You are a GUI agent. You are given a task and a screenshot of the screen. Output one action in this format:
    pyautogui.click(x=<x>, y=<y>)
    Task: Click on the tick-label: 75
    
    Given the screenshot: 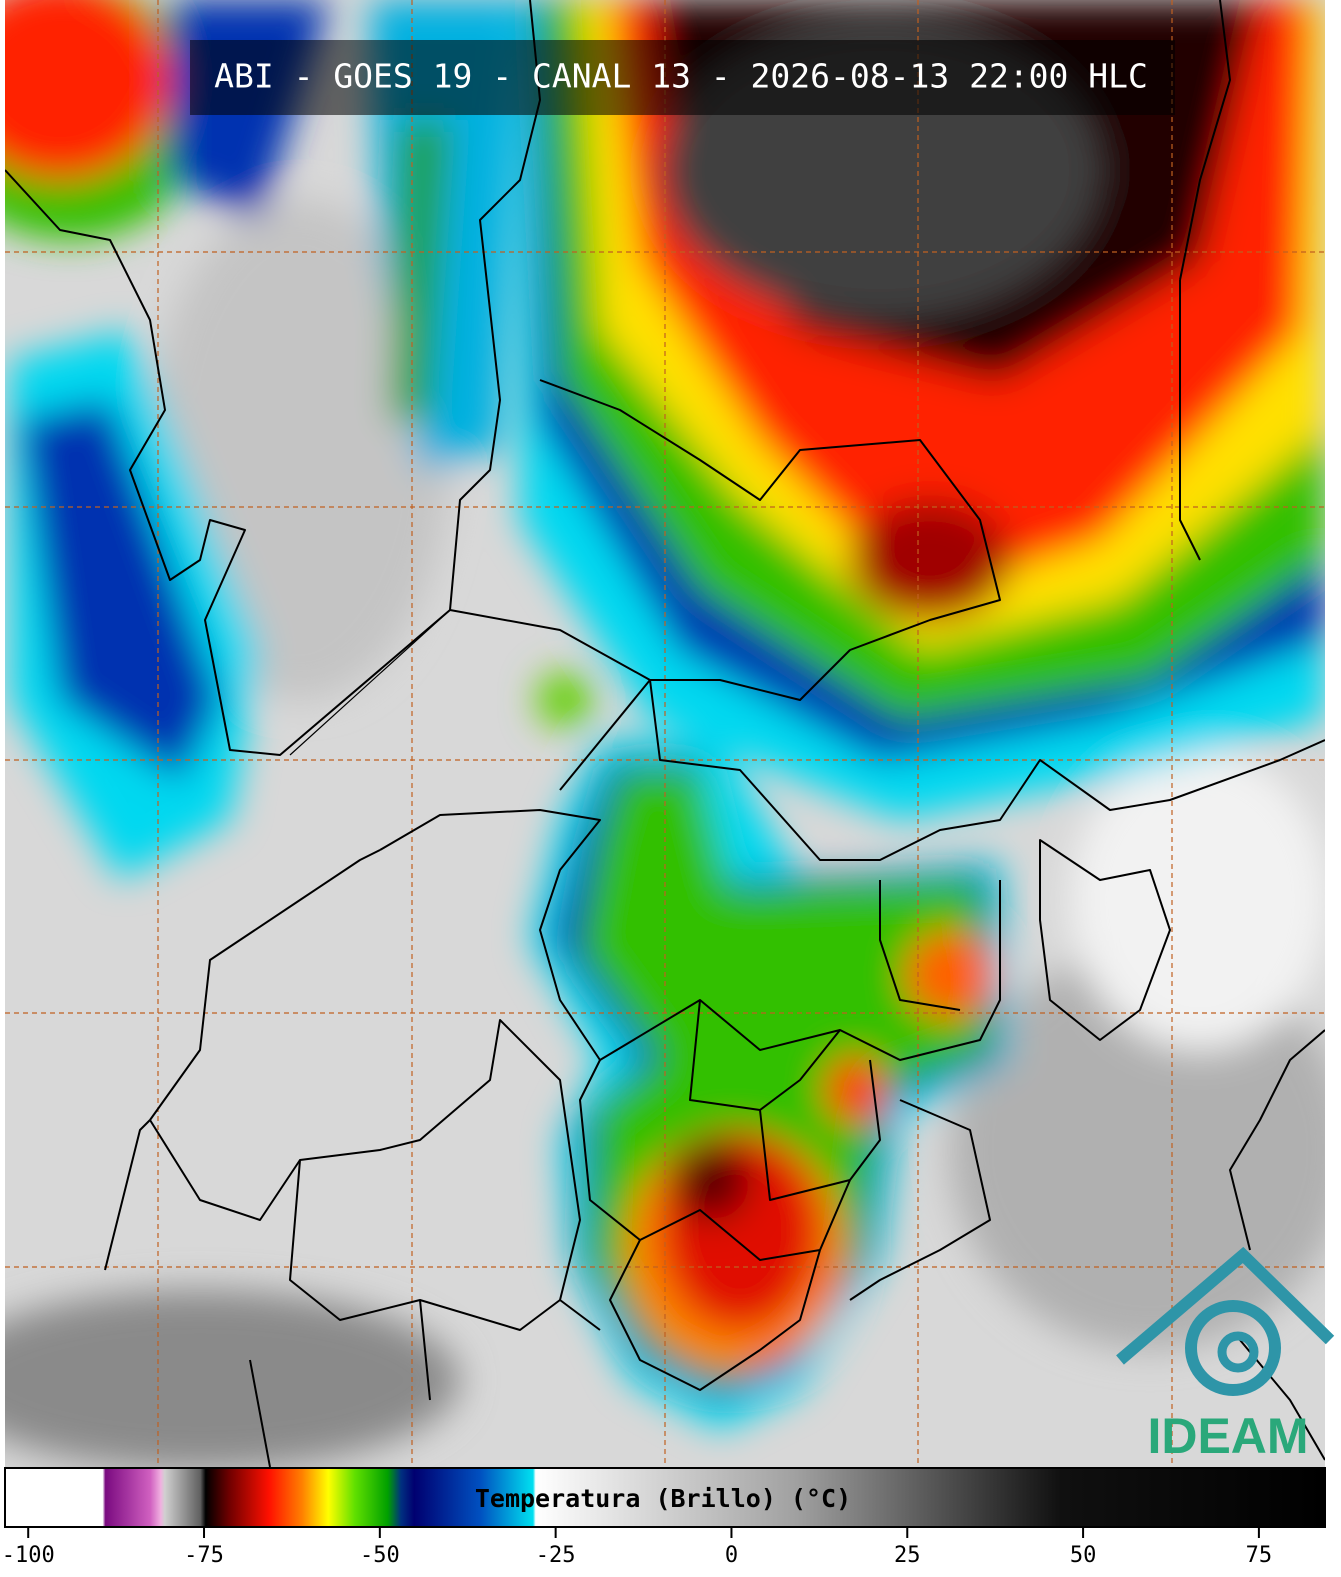 What is the action you would take?
    pyautogui.click(x=1259, y=1555)
    